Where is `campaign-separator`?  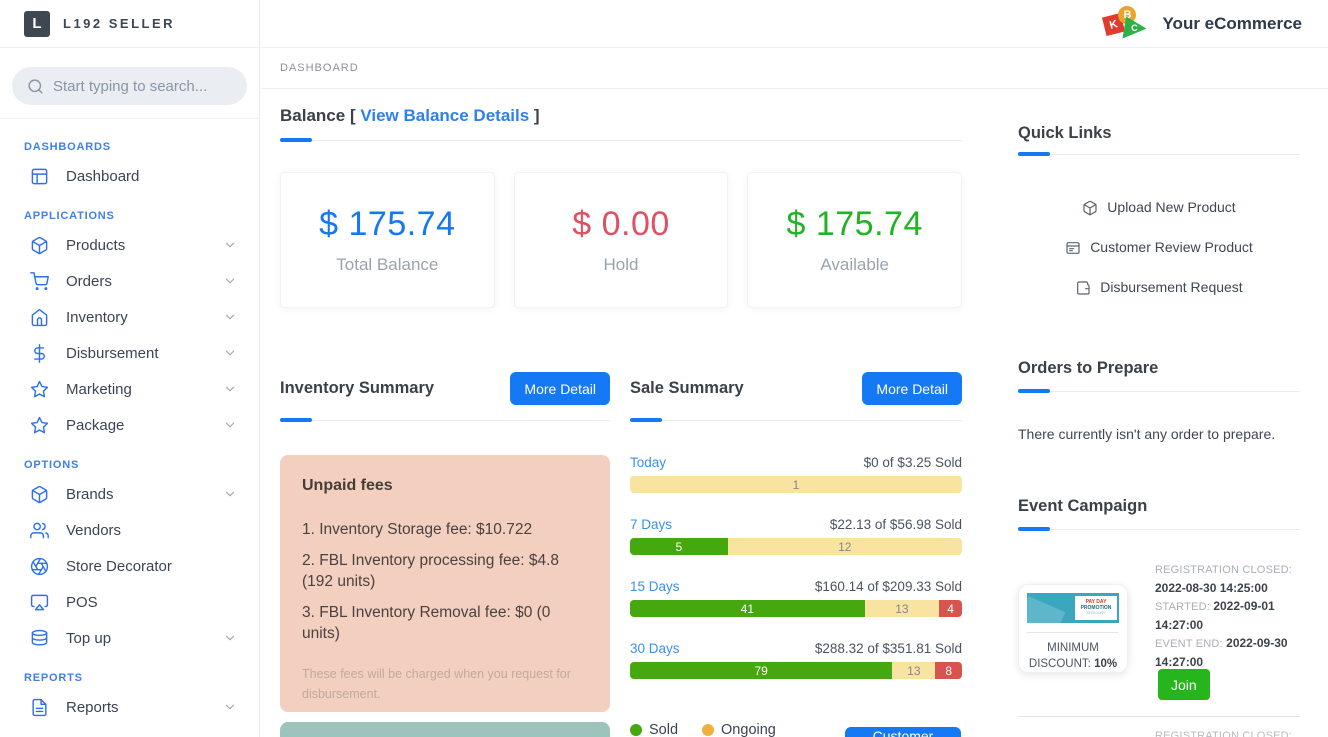 campaign-separator is located at coordinates (1159, 716).